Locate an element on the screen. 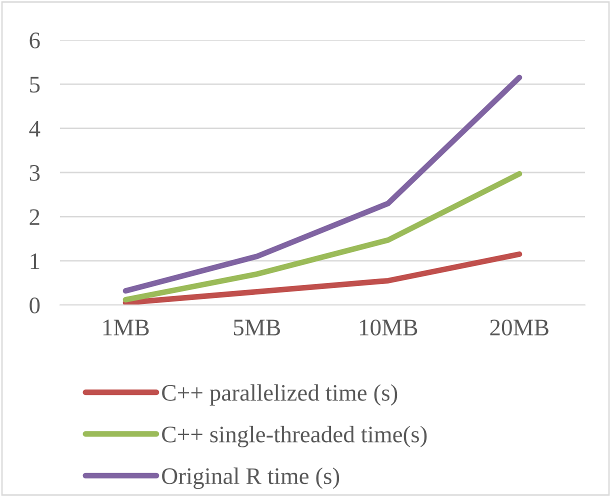  y-tick-label: 2 is located at coordinates (35, 217).